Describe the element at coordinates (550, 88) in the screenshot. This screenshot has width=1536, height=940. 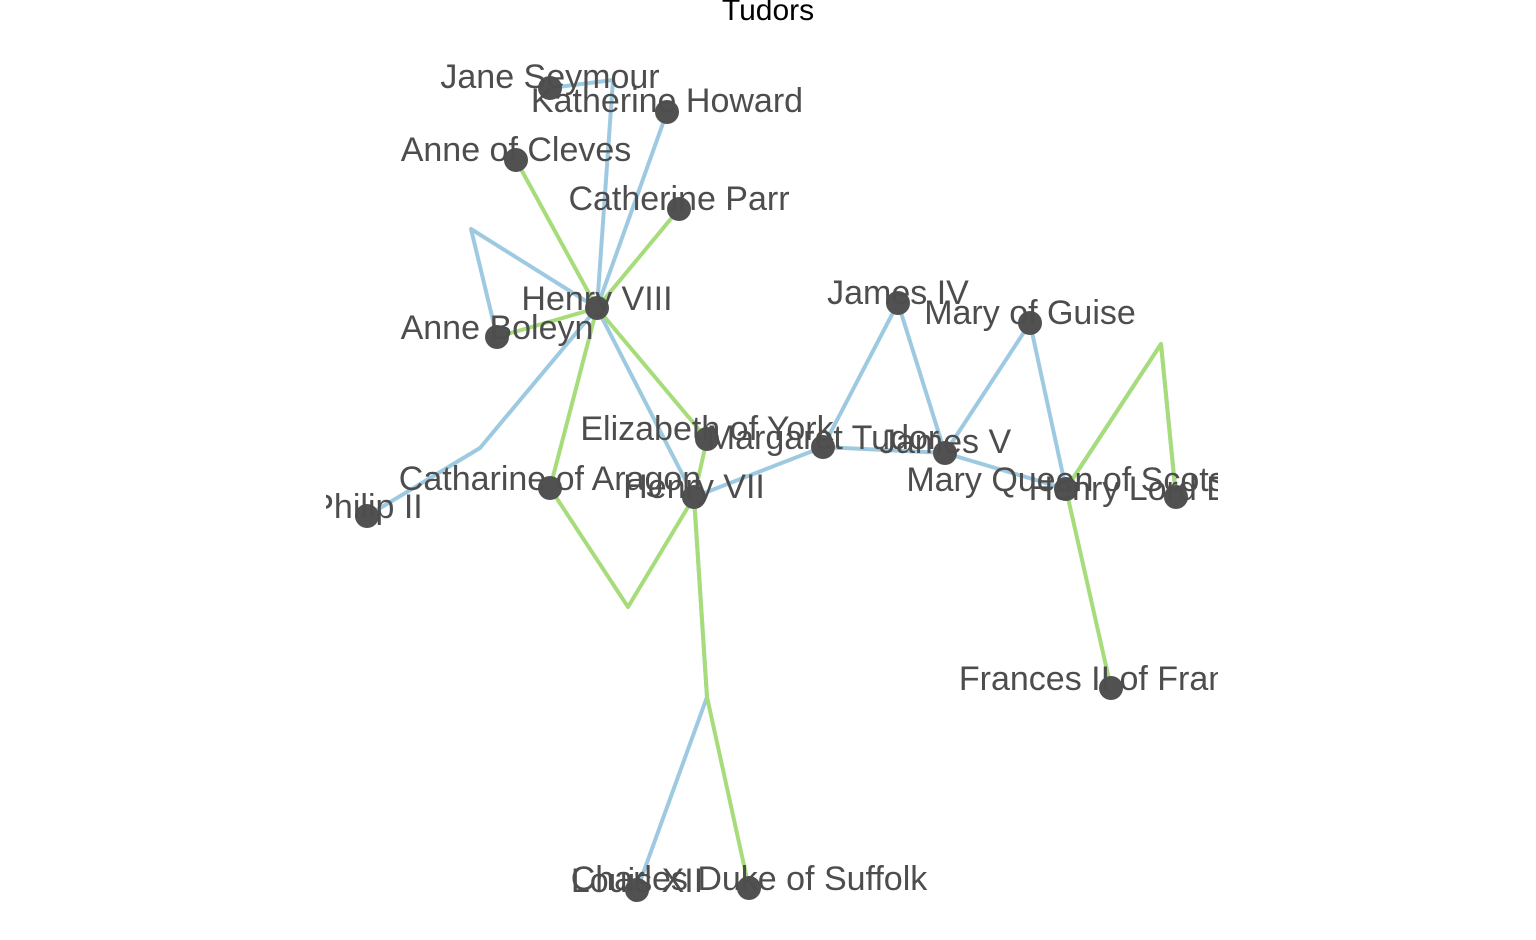
I see `node-jane` at that location.